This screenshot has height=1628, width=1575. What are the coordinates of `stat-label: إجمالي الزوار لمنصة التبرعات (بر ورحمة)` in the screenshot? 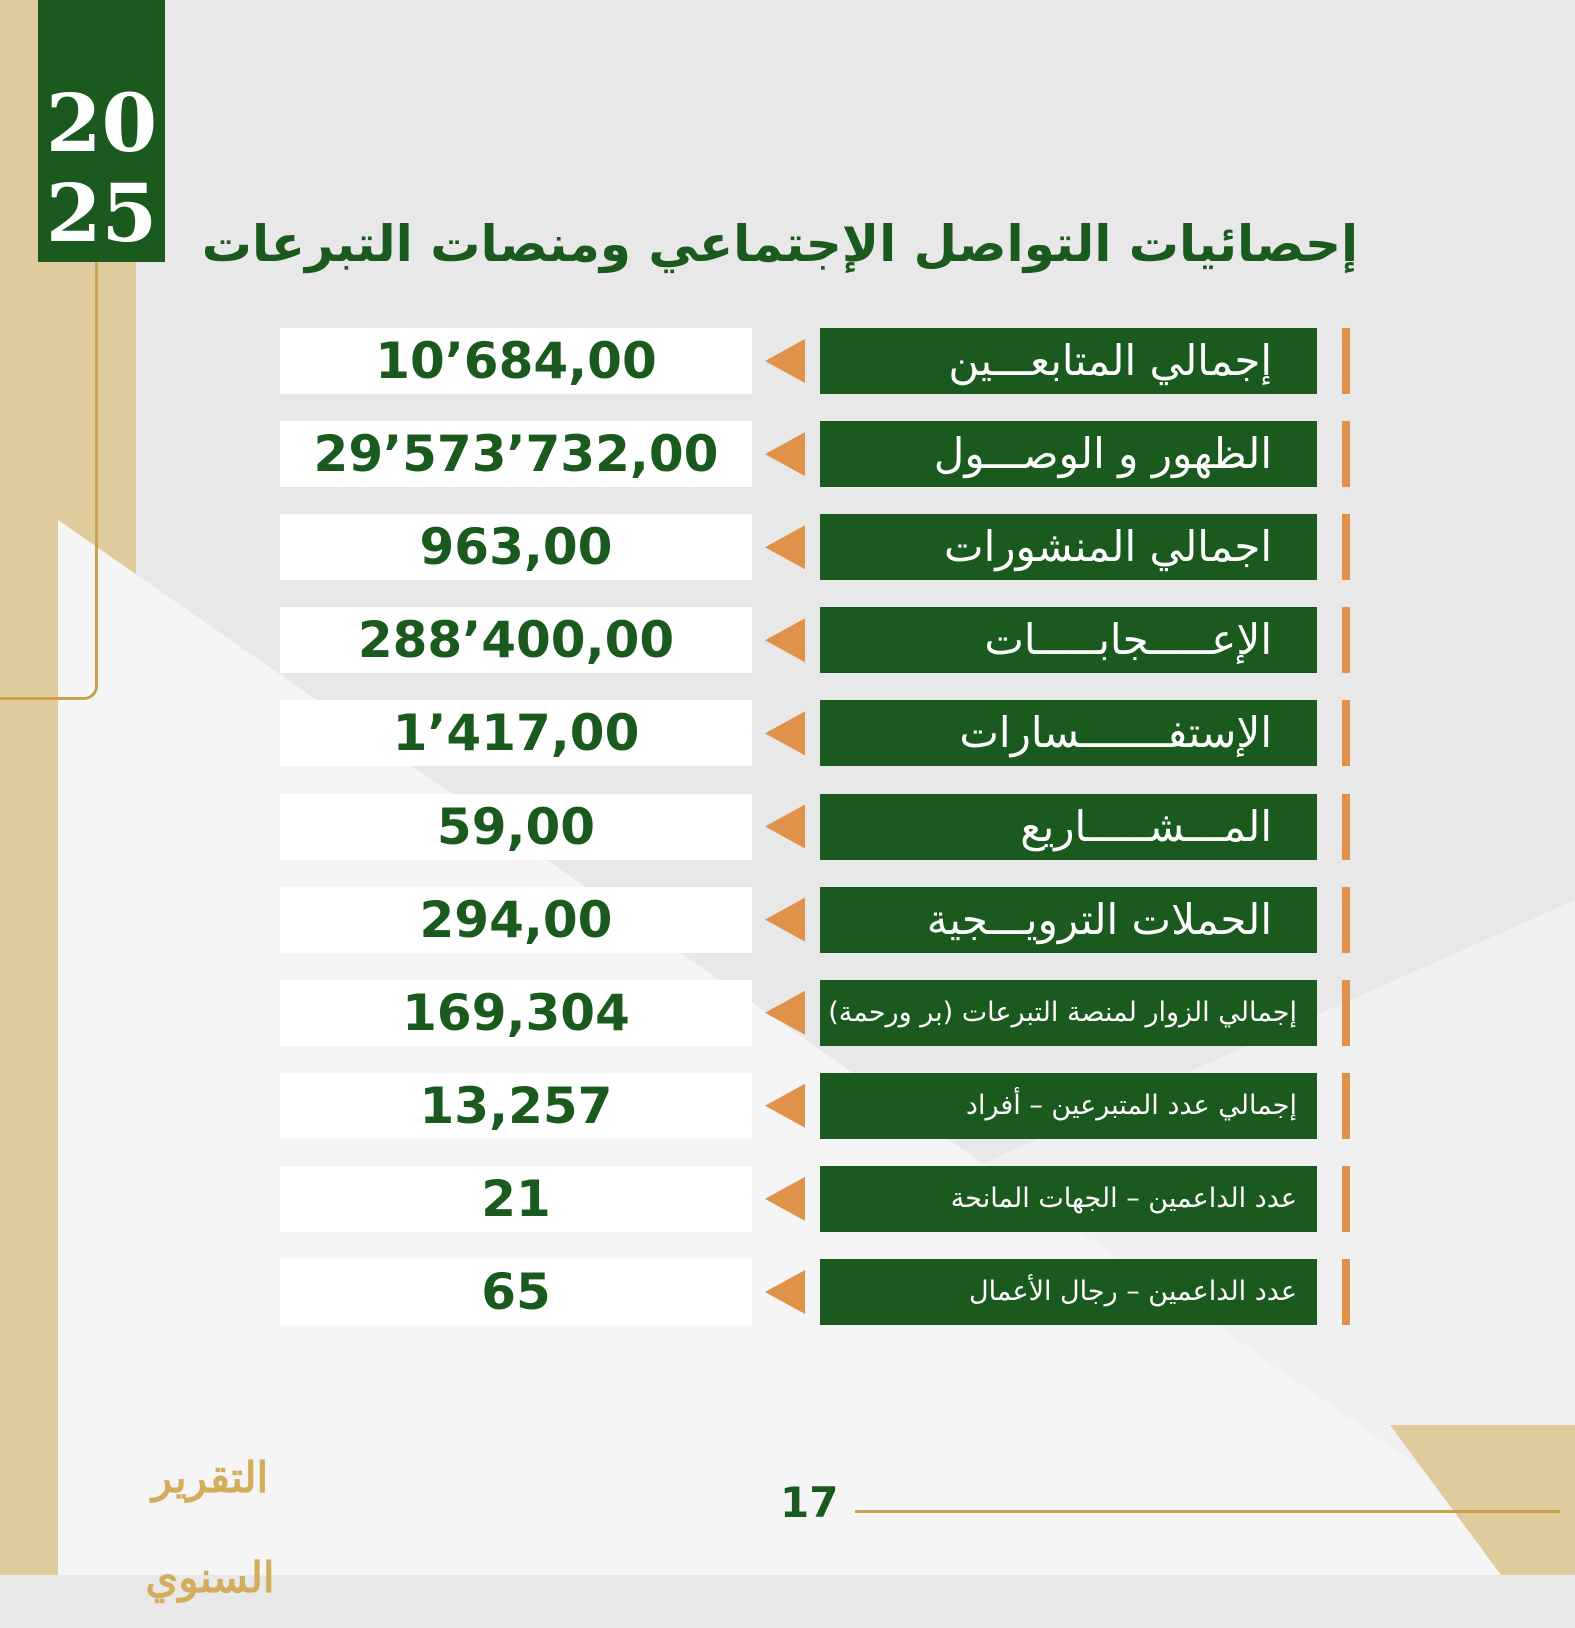 It's located at (1068, 1012).